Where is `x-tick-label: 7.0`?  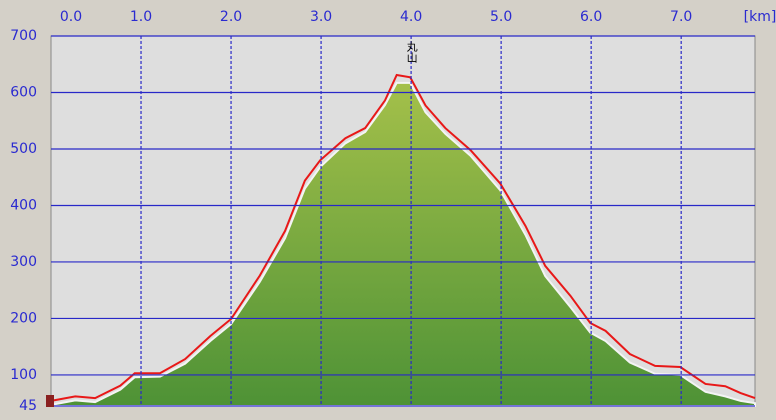 x-tick-label: 7.0 is located at coordinates (681, 17).